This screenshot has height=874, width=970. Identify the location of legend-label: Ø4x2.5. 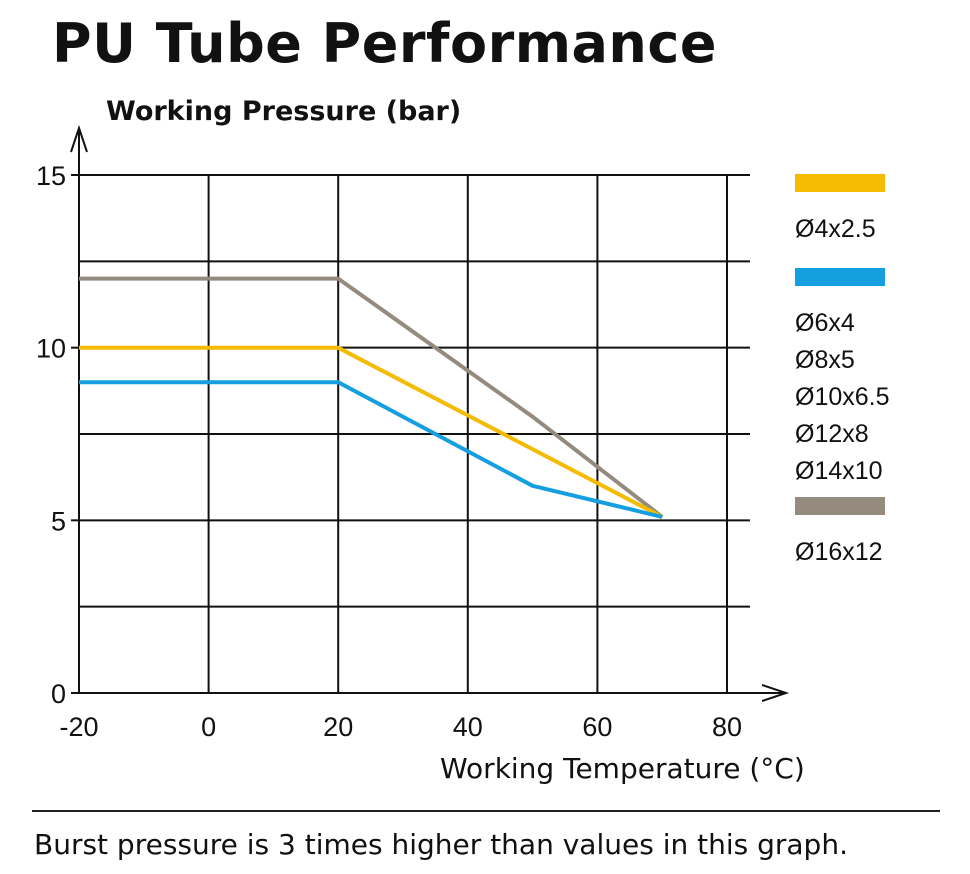
(835, 229).